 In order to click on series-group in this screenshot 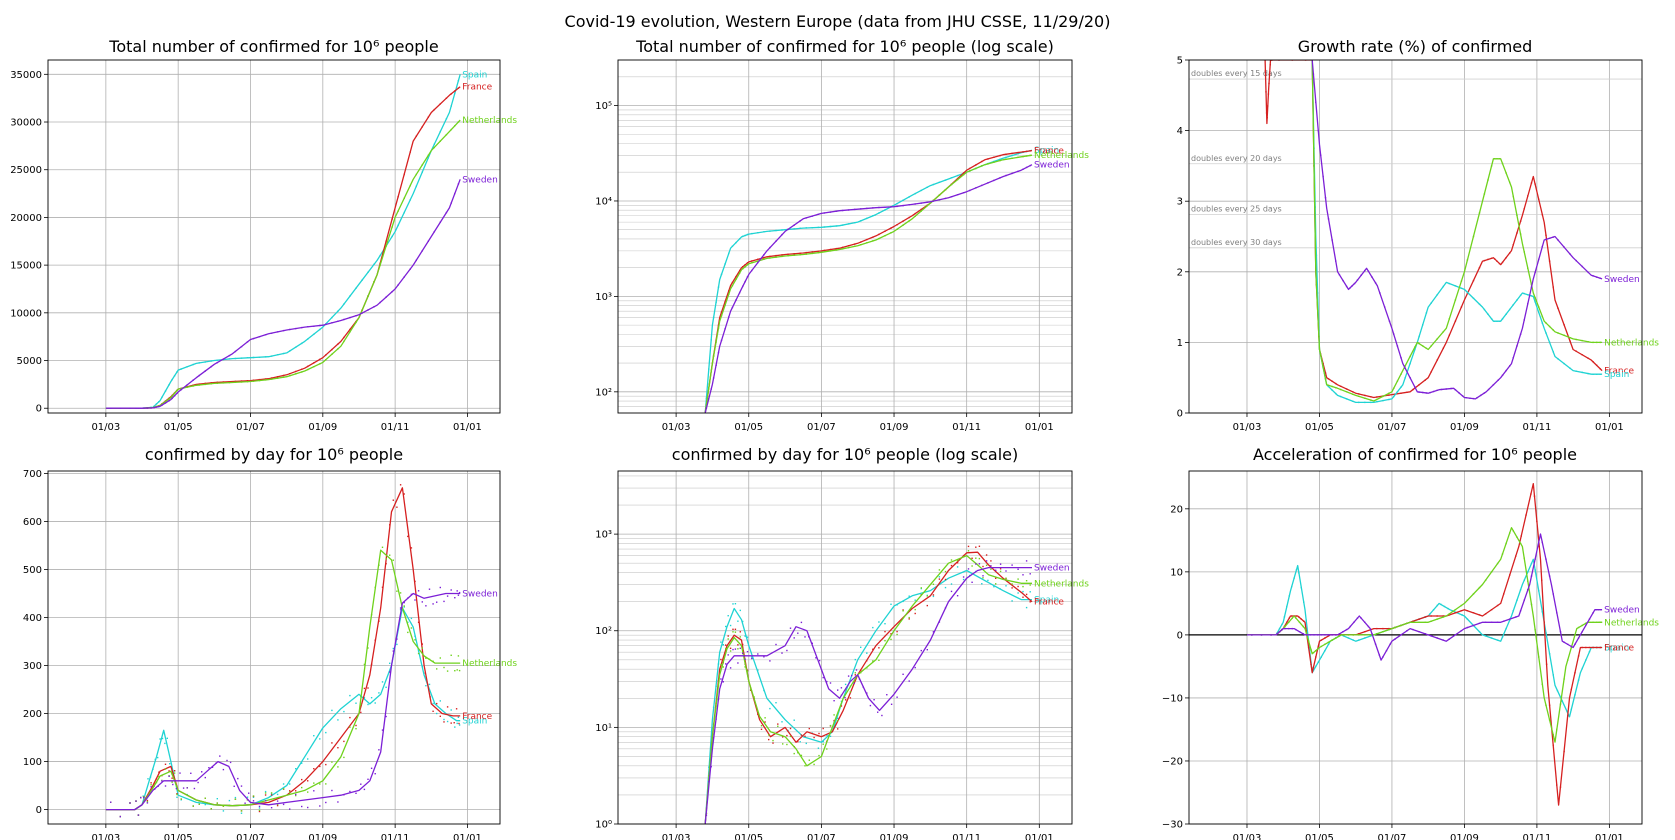, I will do `click(283, 651)`.